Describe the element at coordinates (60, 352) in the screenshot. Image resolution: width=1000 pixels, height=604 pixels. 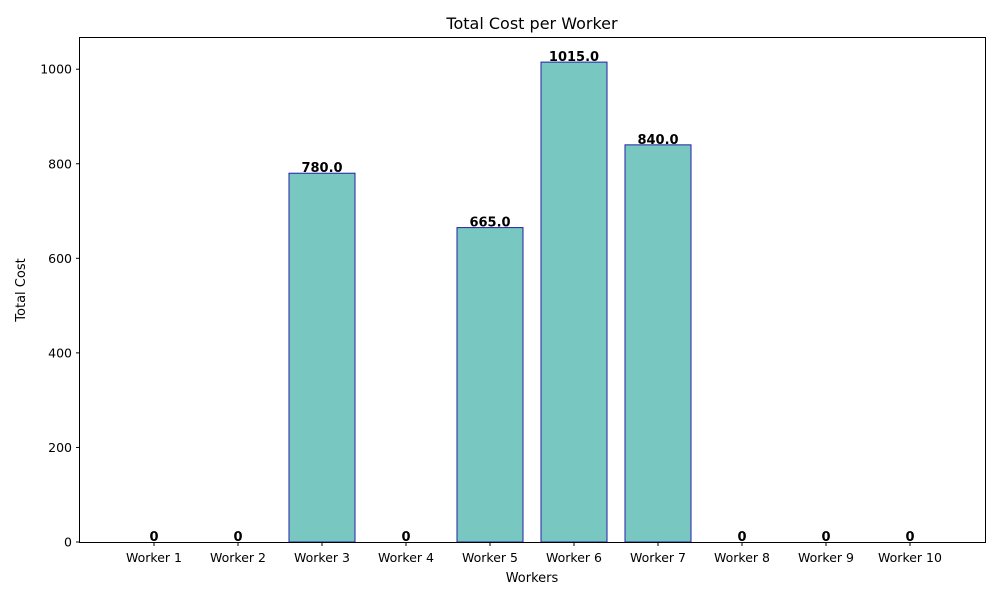
I see `y-tick-label-3: 400` at that location.